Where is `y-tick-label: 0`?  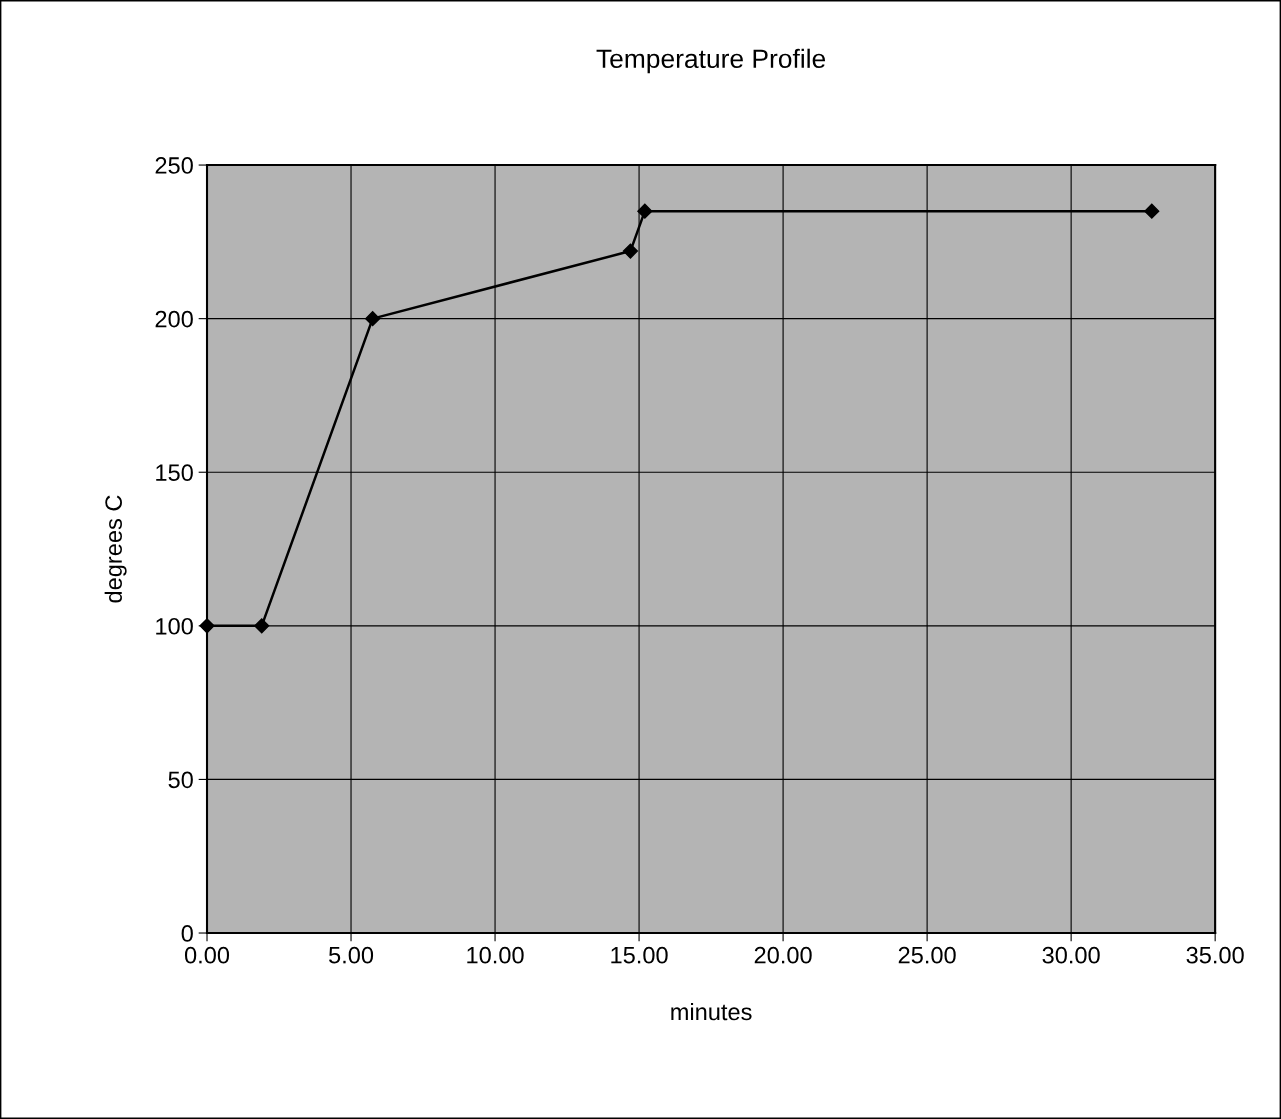
y-tick-label: 0 is located at coordinates (187, 933).